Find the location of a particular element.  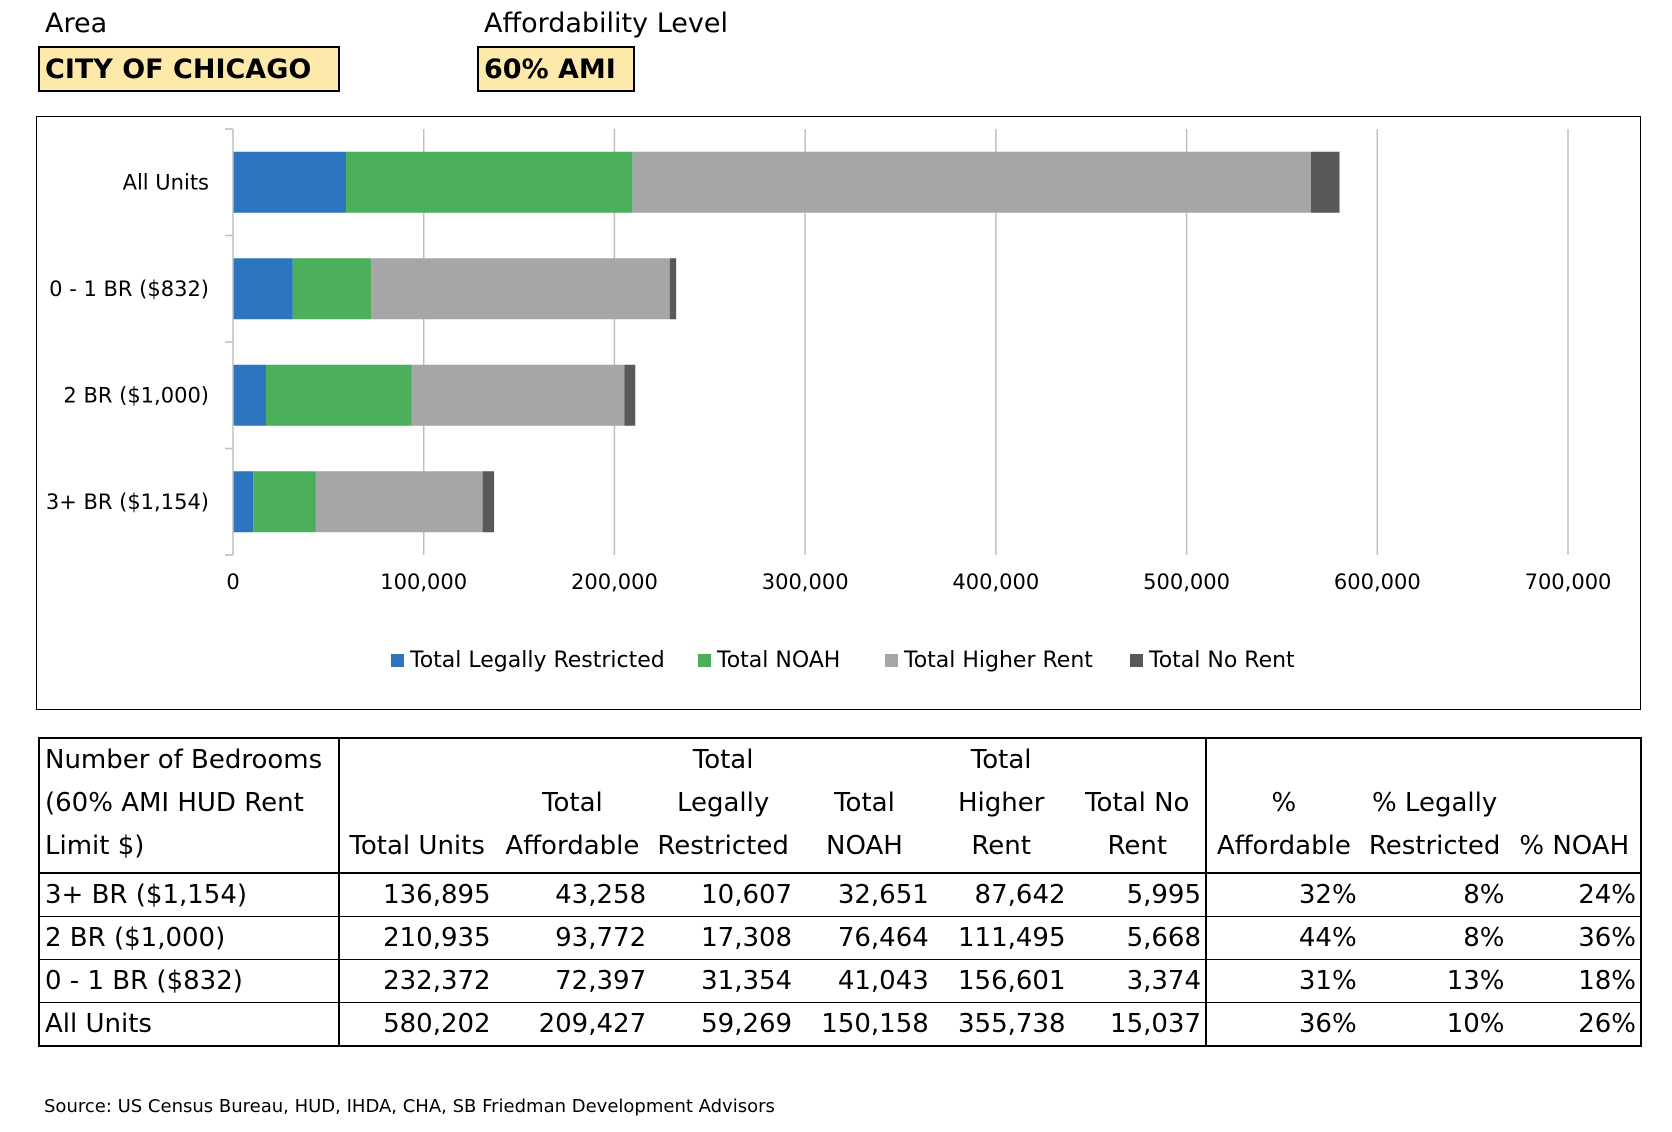

x-tick-label: 500,000 is located at coordinates (1186, 582).